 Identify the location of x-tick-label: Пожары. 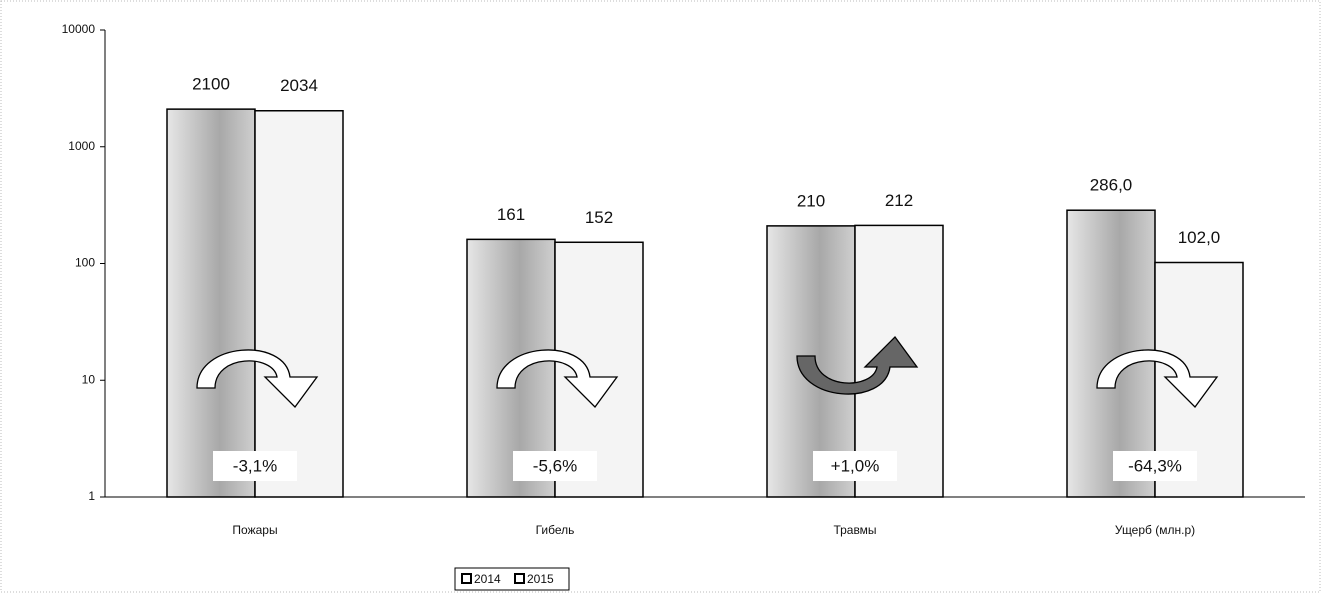
(254, 530).